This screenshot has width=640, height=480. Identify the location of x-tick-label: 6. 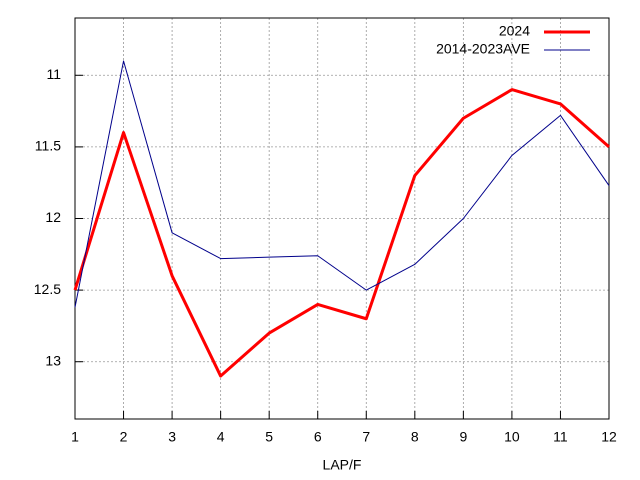
(318, 437).